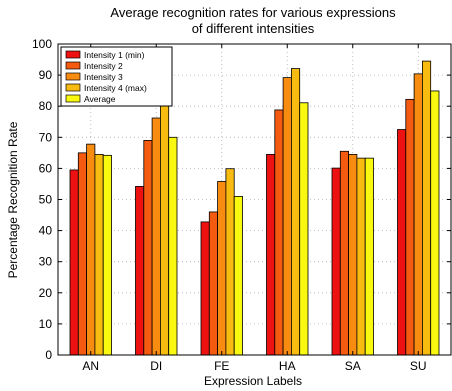  What do you see at coordinates (287, 366) in the screenshot?
I see `x-tick-label: HA` at bounding box center [287, 366].